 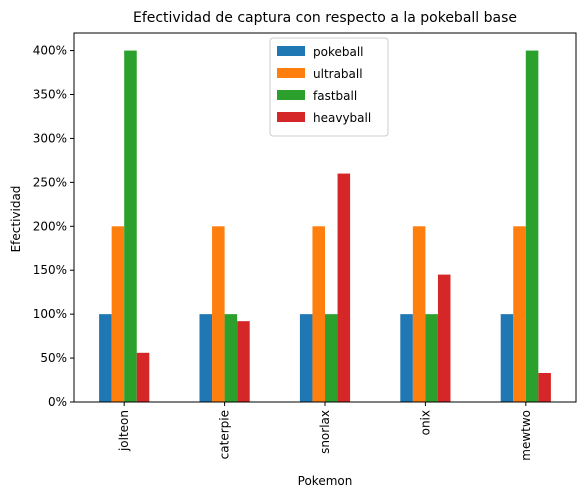 I want to click on y-tick-label: 0%, so click(x=57, y=402).